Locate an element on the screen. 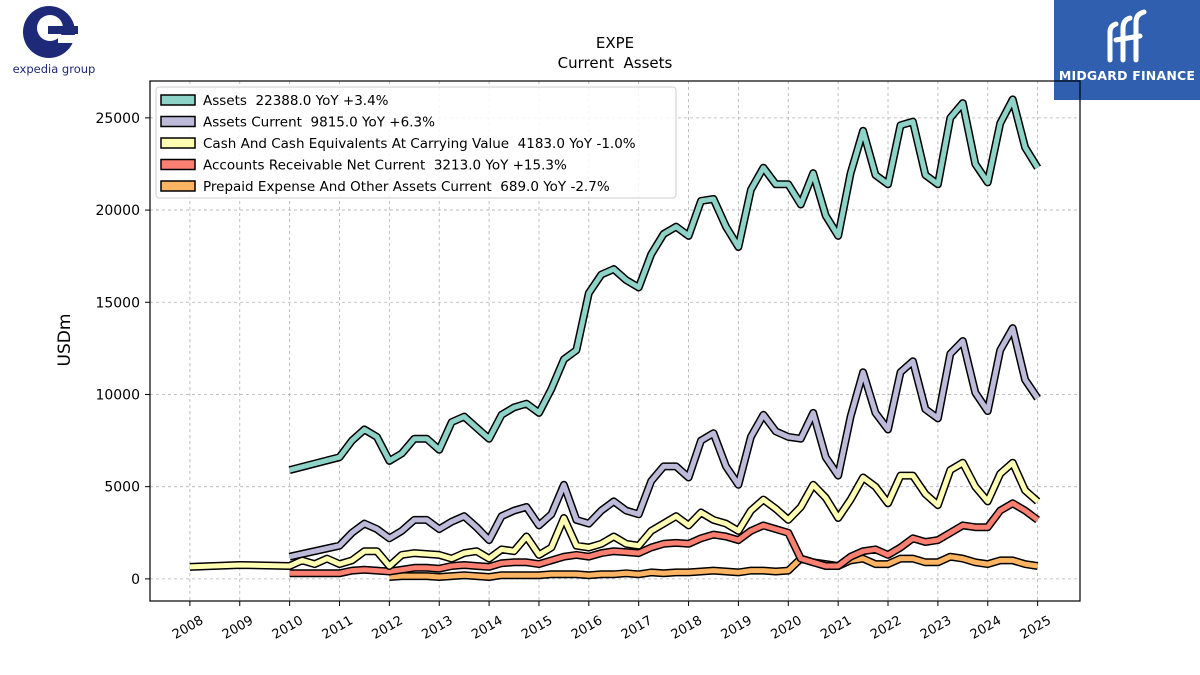 This screenshot has height=675, width=1200. x-tick-label: 2023 is located at coordinates (936, 628).